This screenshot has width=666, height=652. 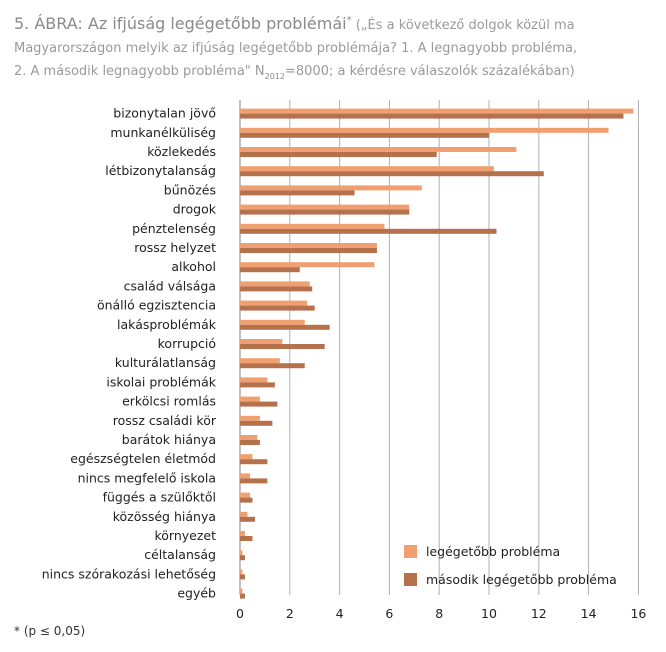 I want to click on title-subtitle-3a: 2. A második legnagyobb probléma" N, so click(x=139, y=71).